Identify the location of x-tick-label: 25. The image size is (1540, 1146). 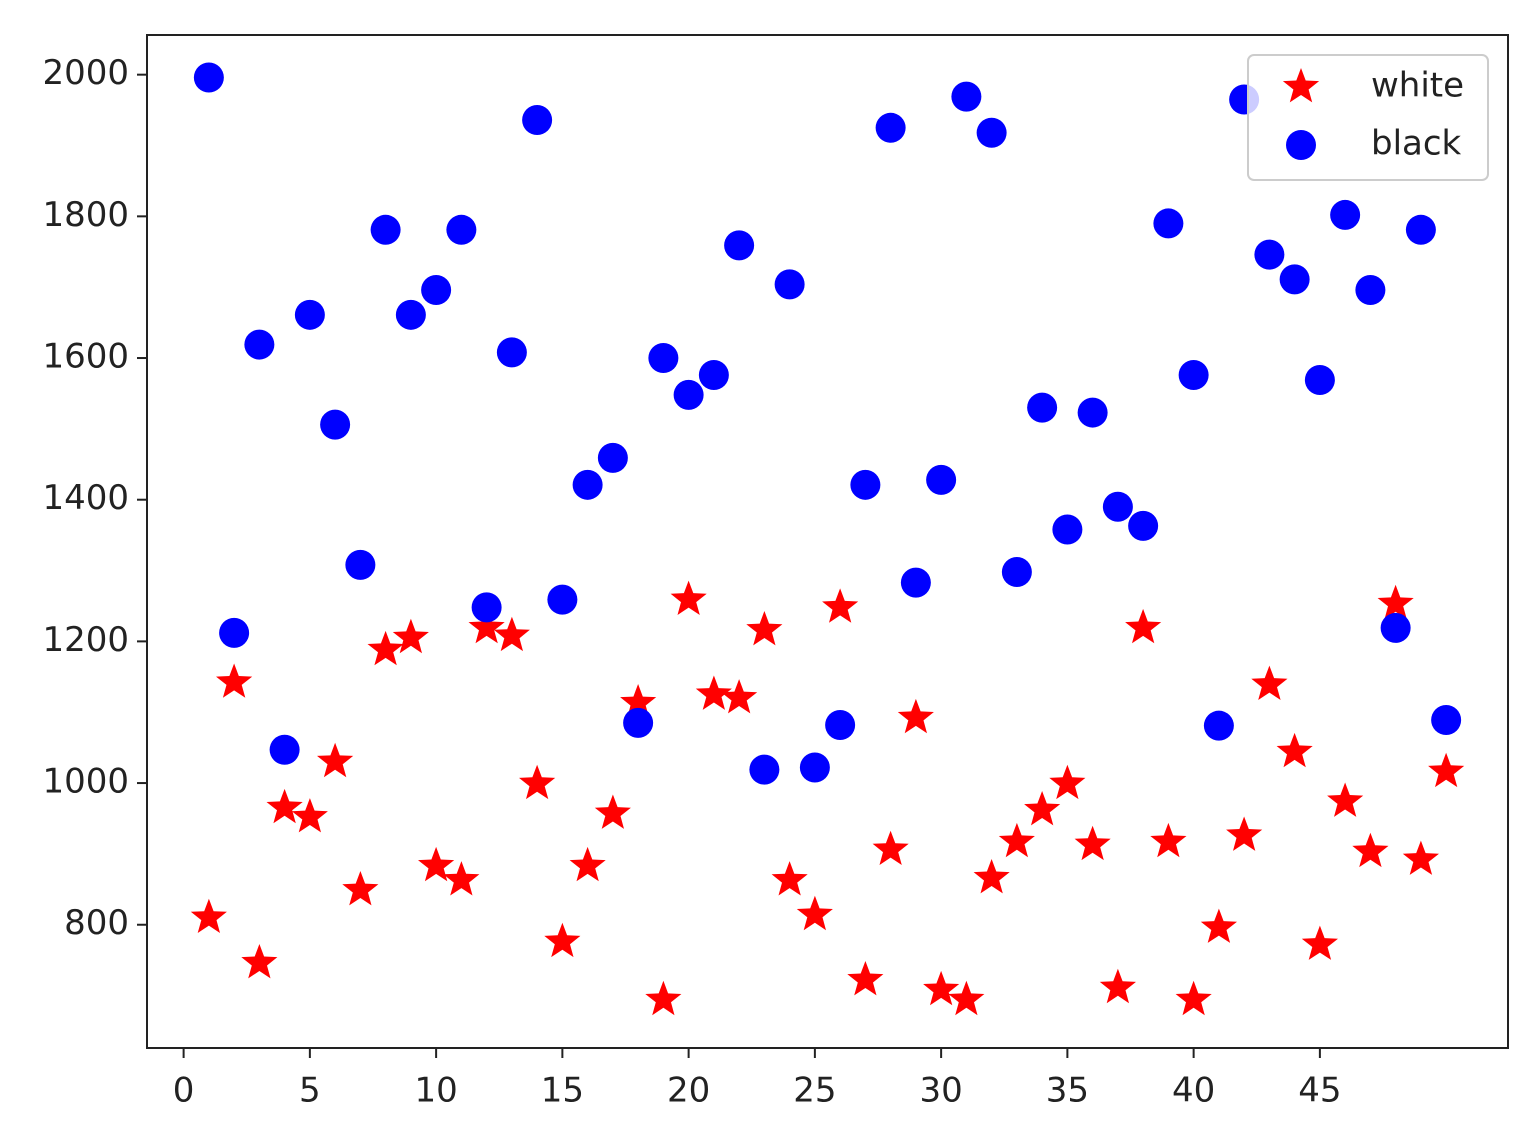
(814, 1091).